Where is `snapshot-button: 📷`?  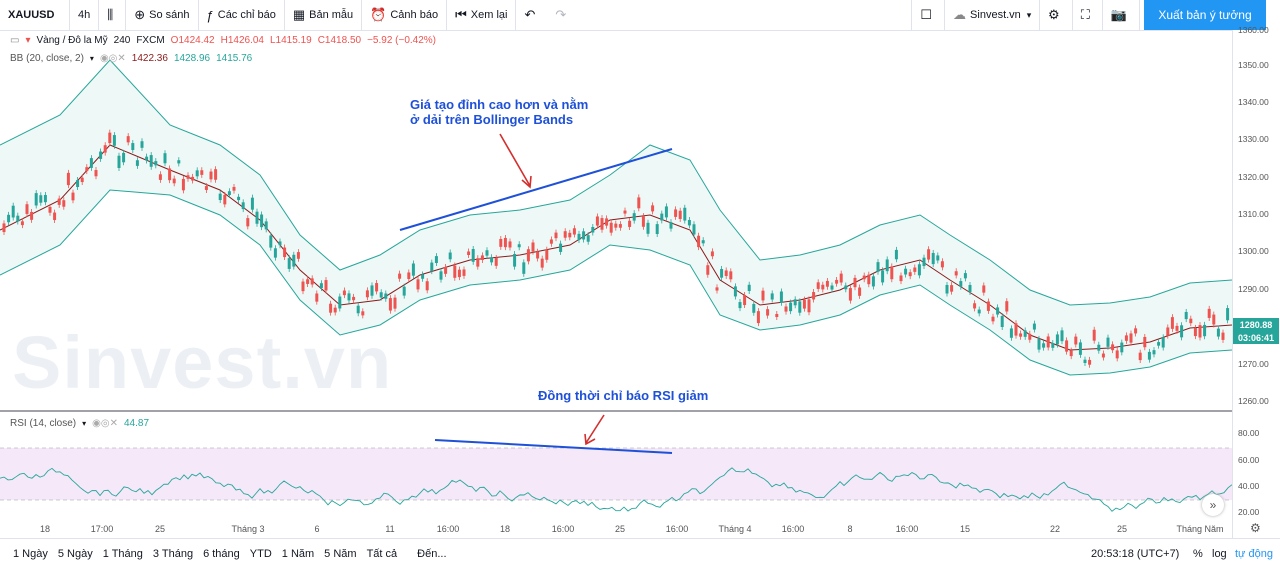 snapshot-button: 📷 is located at coordinates (1121, 15).